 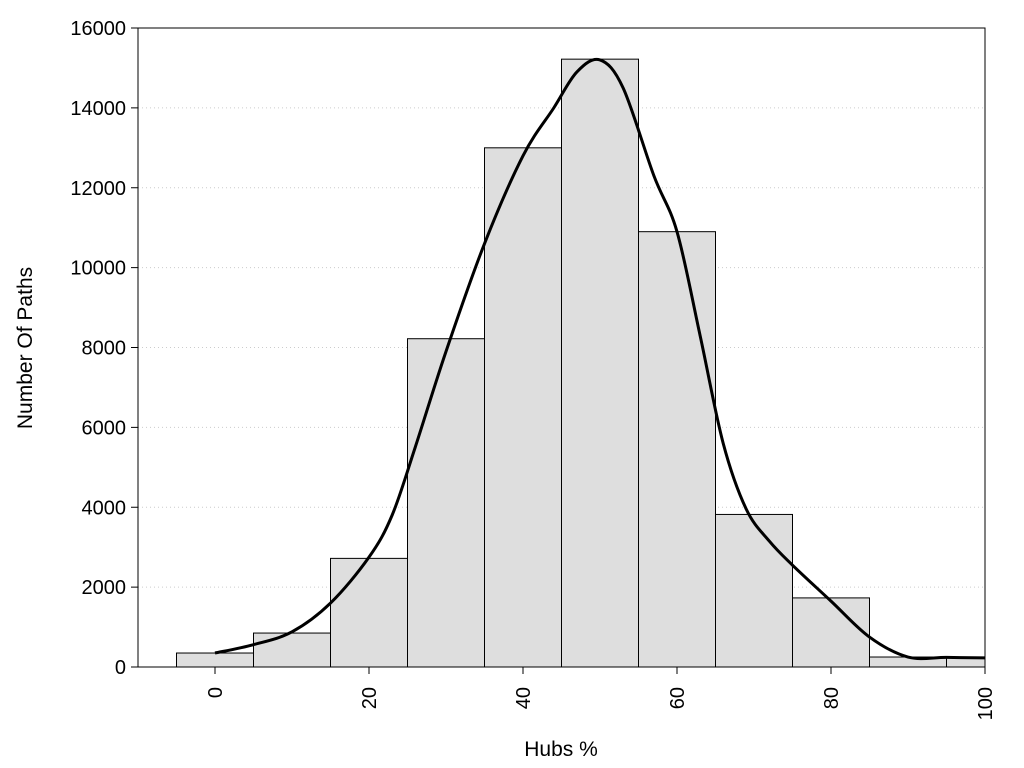 I want to click on y-tick-label-3: 6000, so click(x=104, y=428).